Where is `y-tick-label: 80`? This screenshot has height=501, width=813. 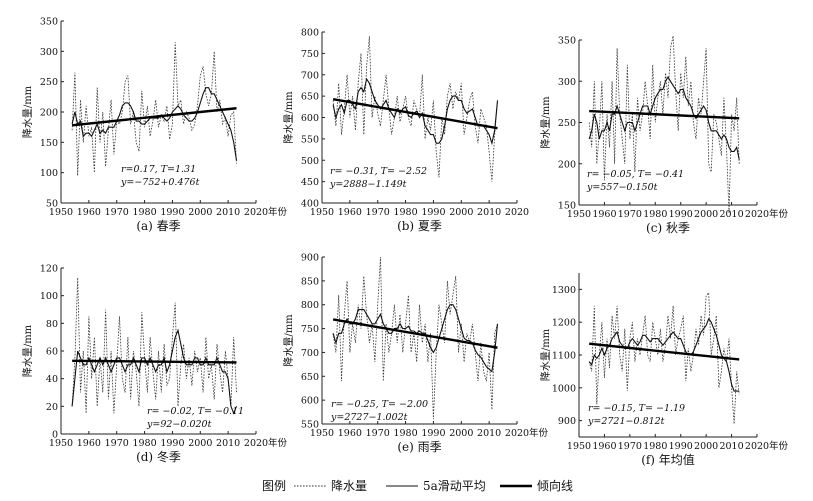 y-tick-label: 80 is located at coordinates (52, 324).